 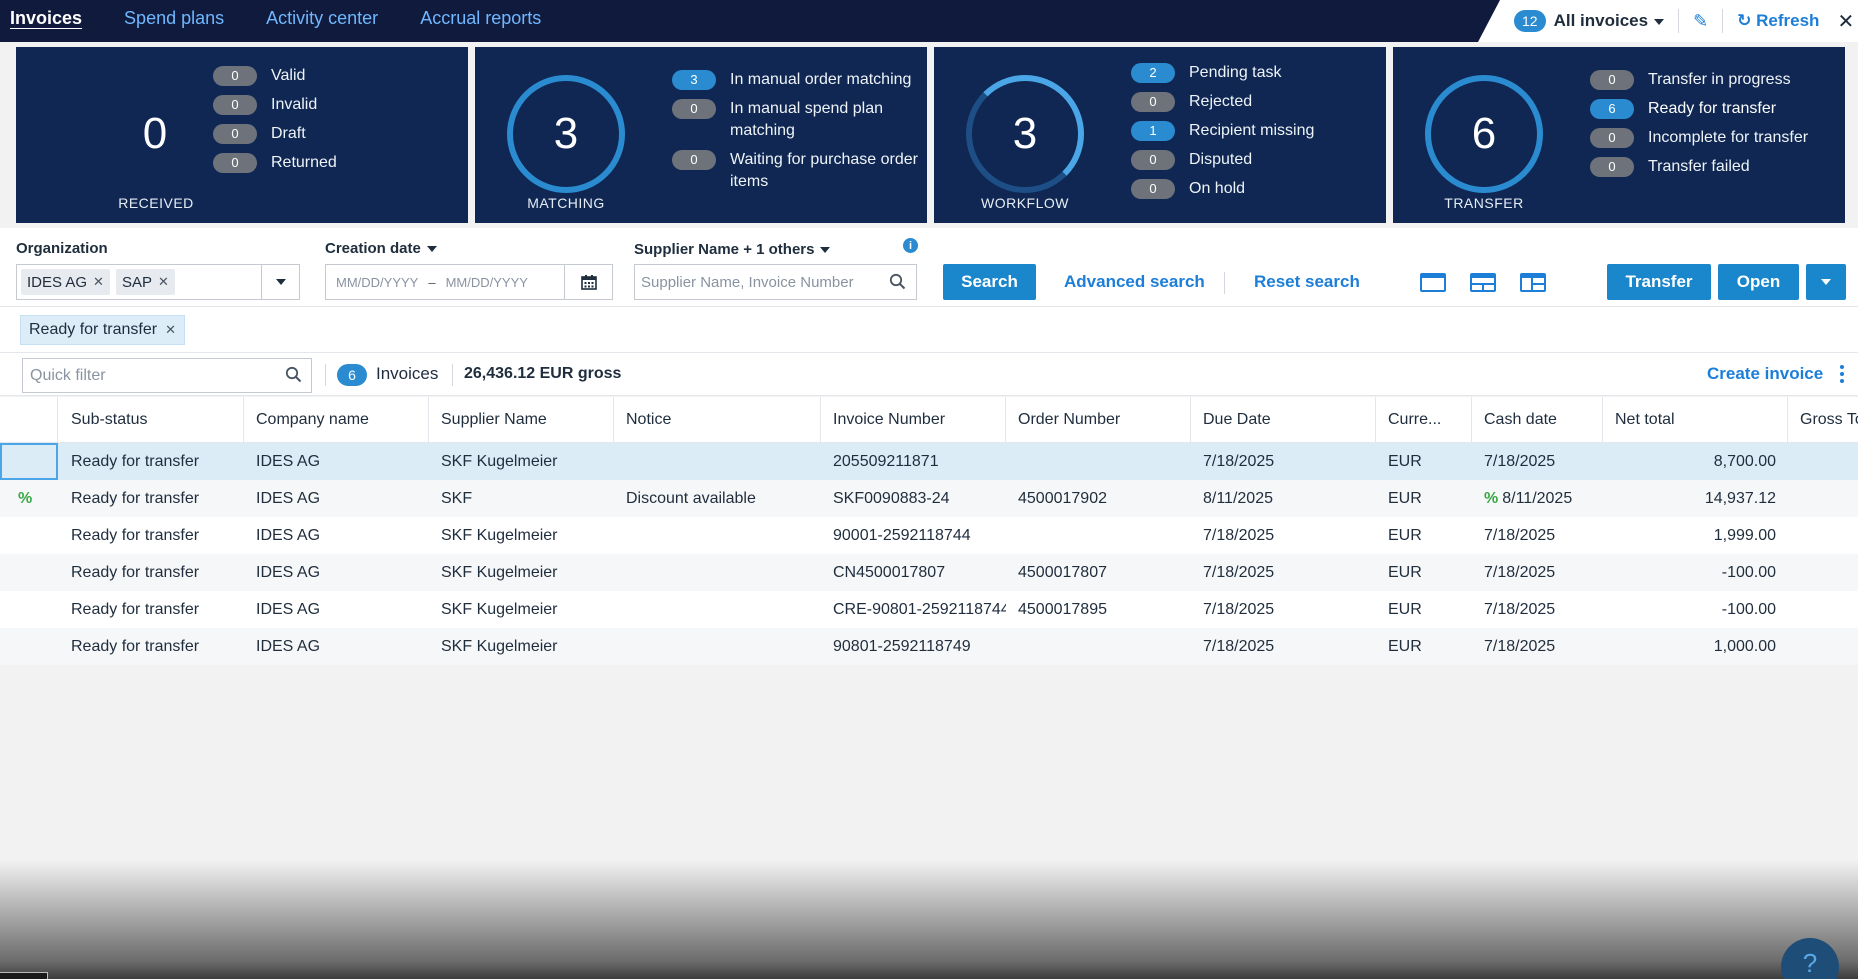 I want to click on layout-split-horizontal-icon, so click(x=1483, y=282).